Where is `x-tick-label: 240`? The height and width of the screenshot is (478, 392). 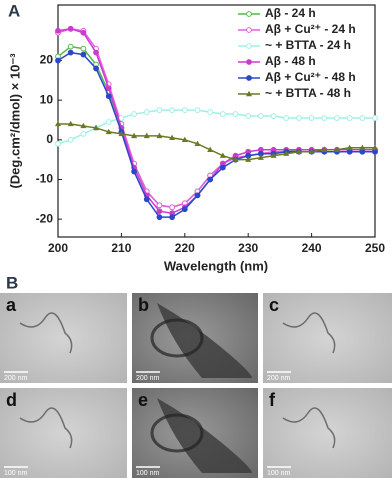
x-tick-label: 240 is located at coordinates (312, 248).